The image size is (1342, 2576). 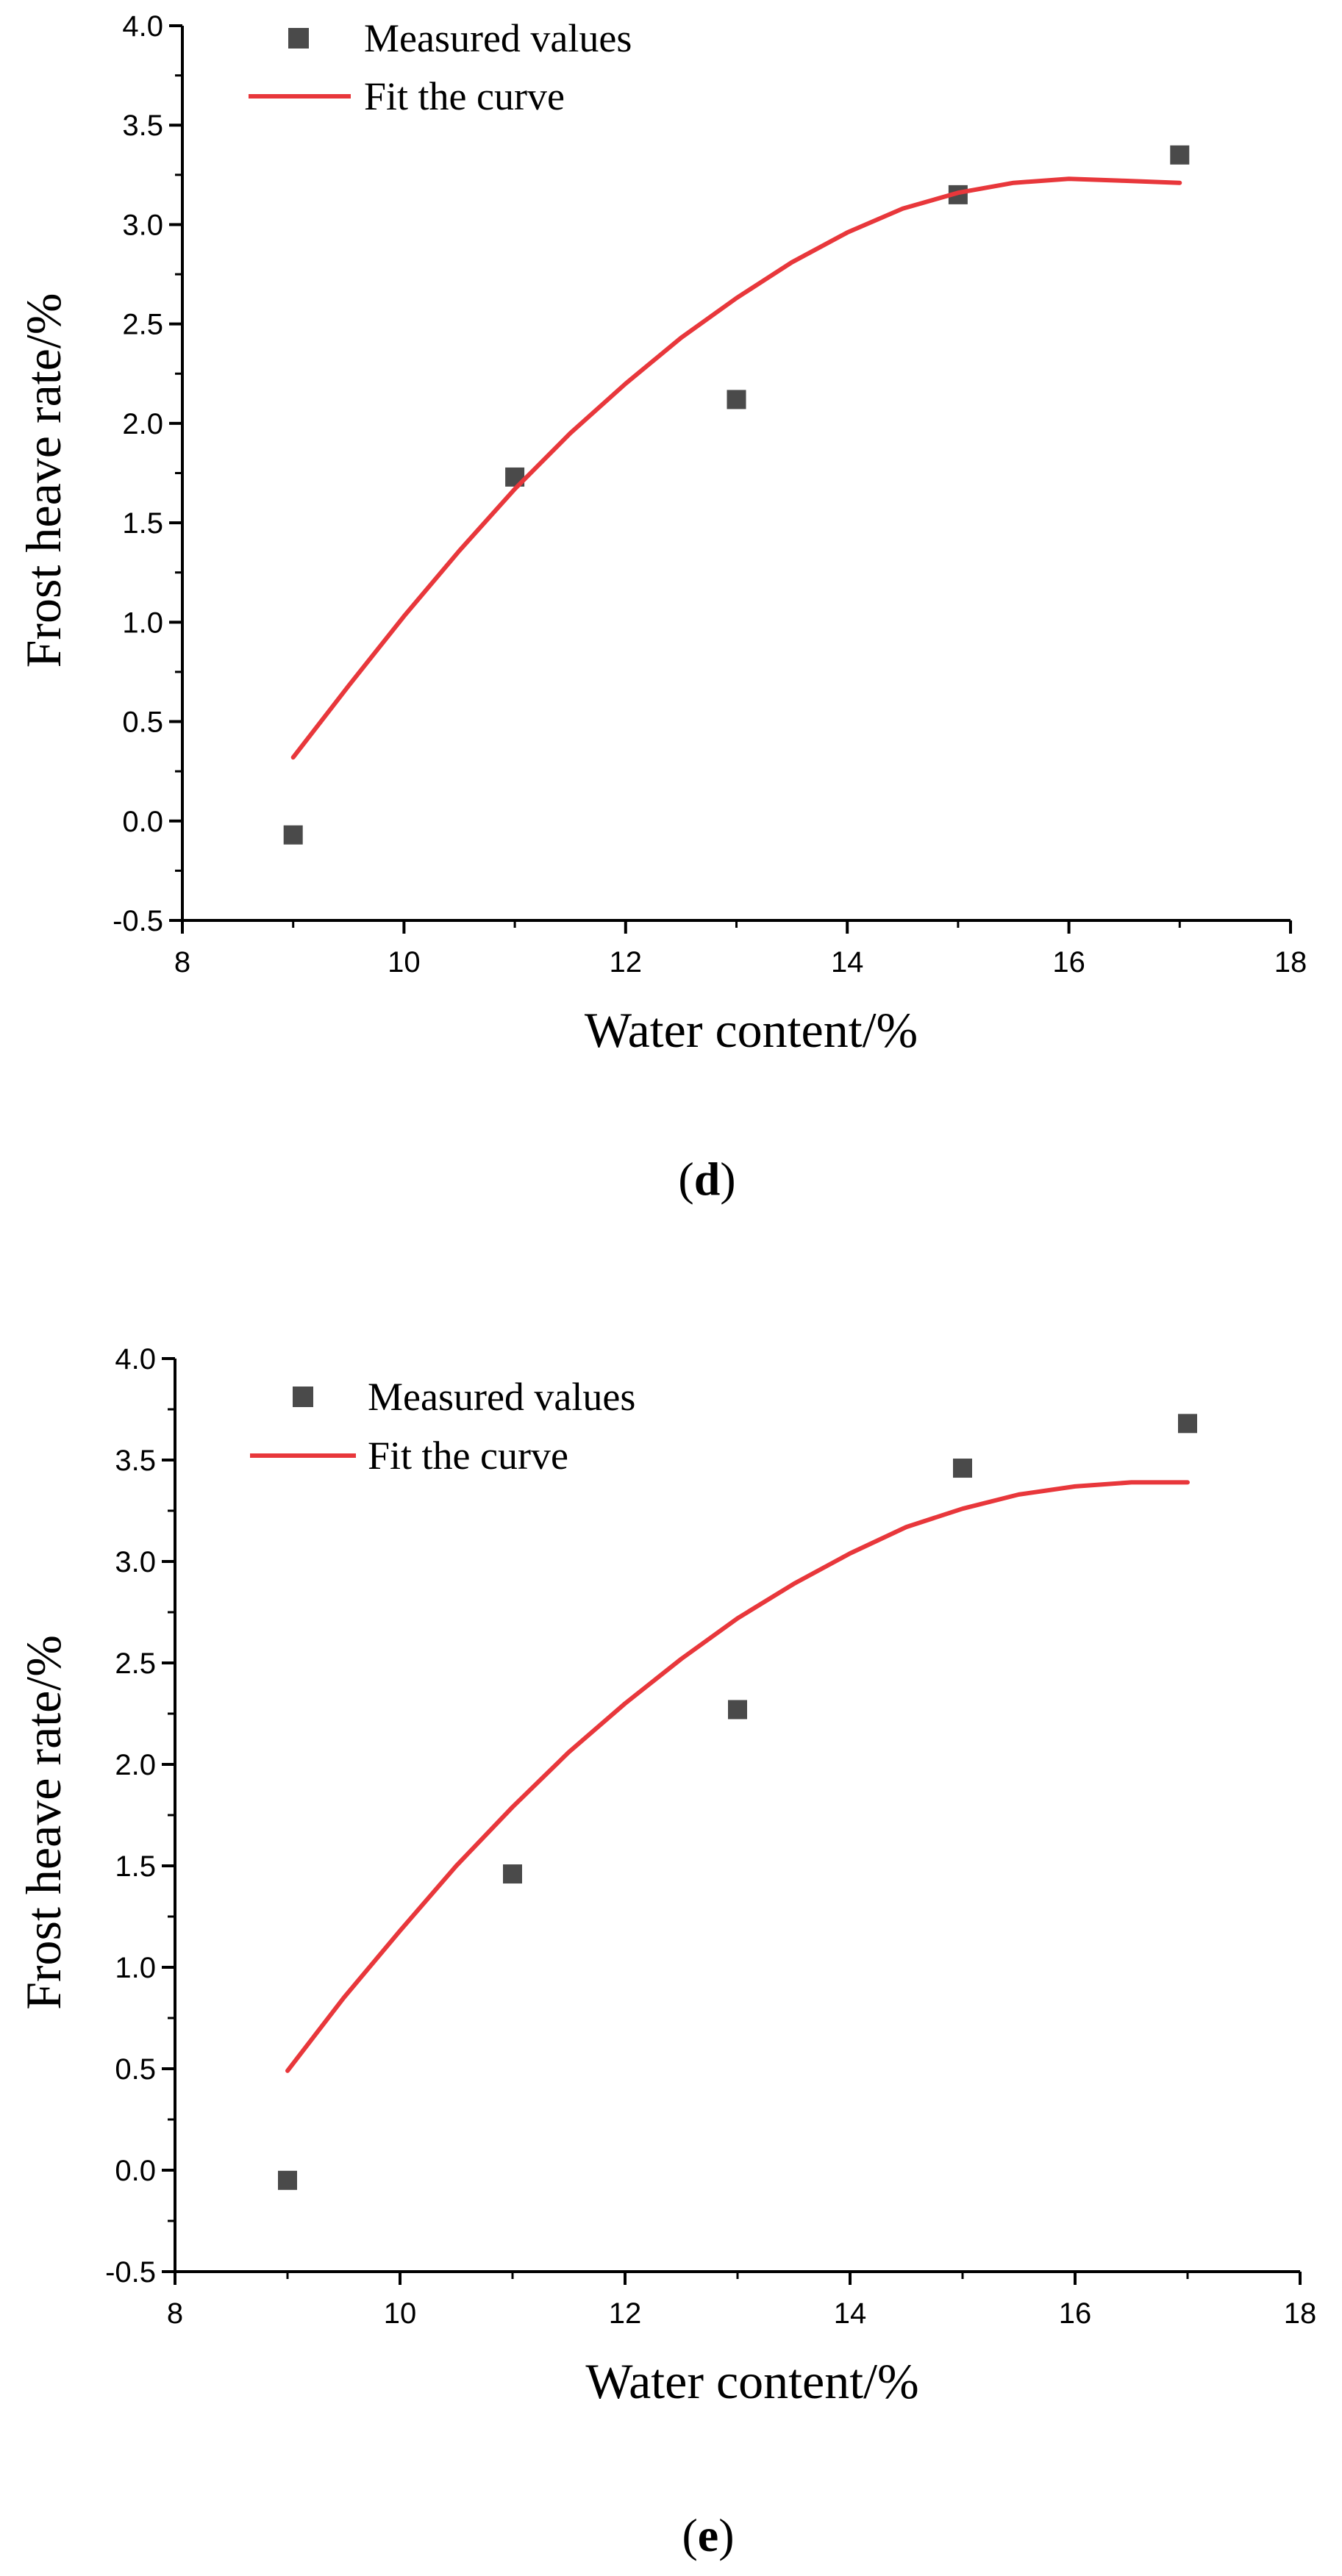 I want to click on panel-label: (e), so click(x=708, y=2535).